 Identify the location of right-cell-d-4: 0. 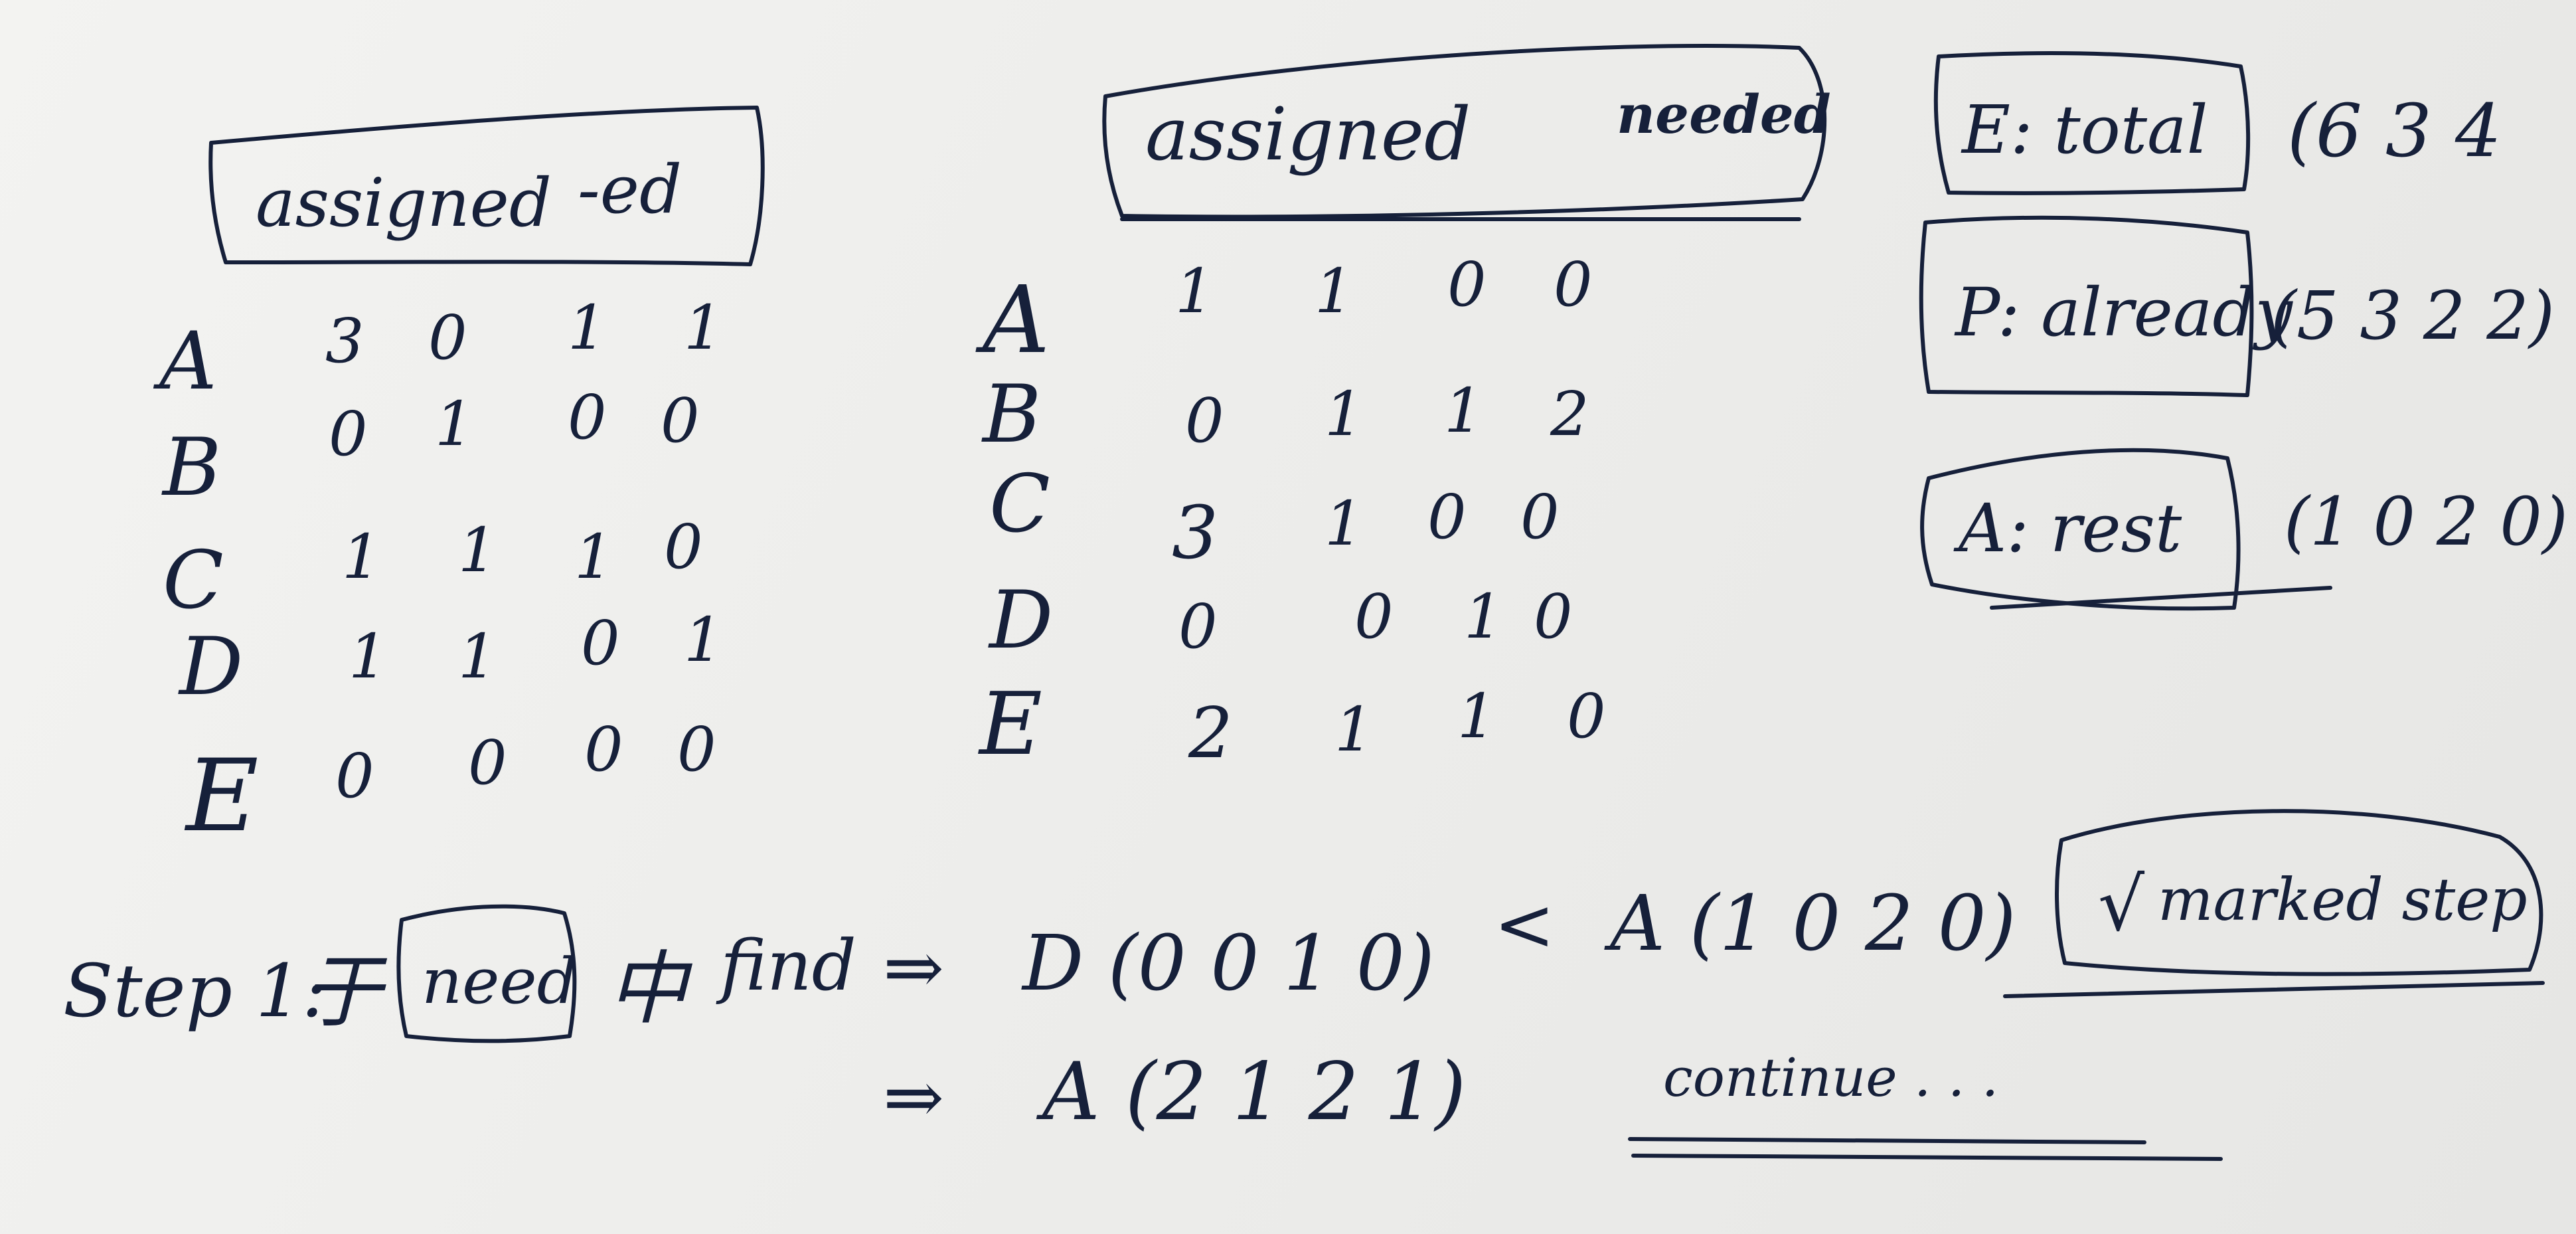
(1553, 616).